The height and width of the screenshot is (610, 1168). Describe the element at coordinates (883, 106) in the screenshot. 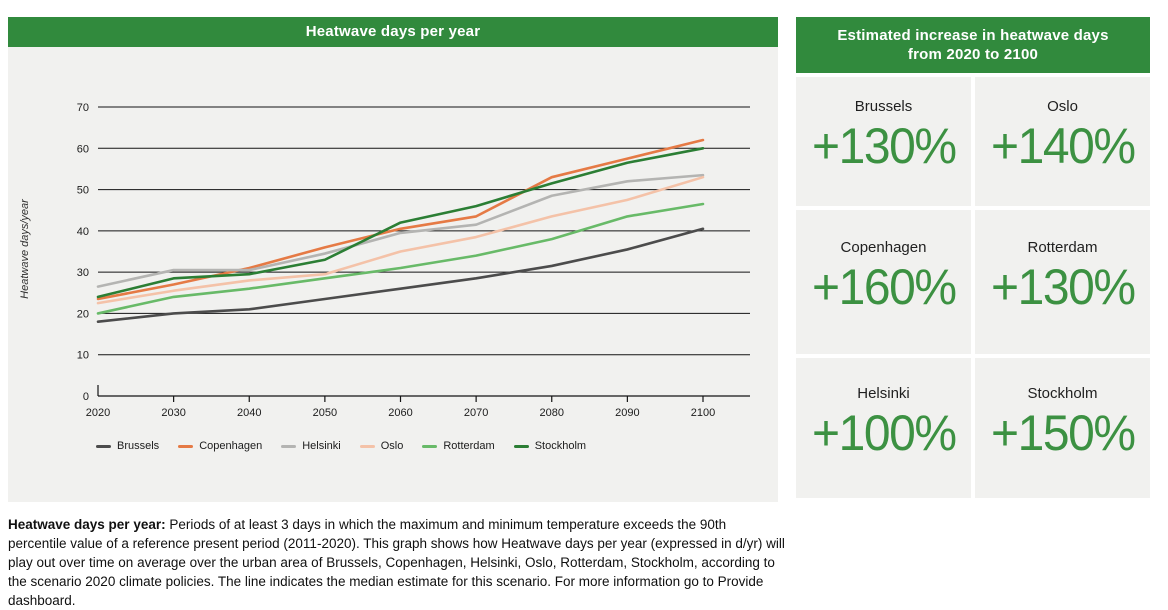

I see `stat-city: Brussels` at that location.